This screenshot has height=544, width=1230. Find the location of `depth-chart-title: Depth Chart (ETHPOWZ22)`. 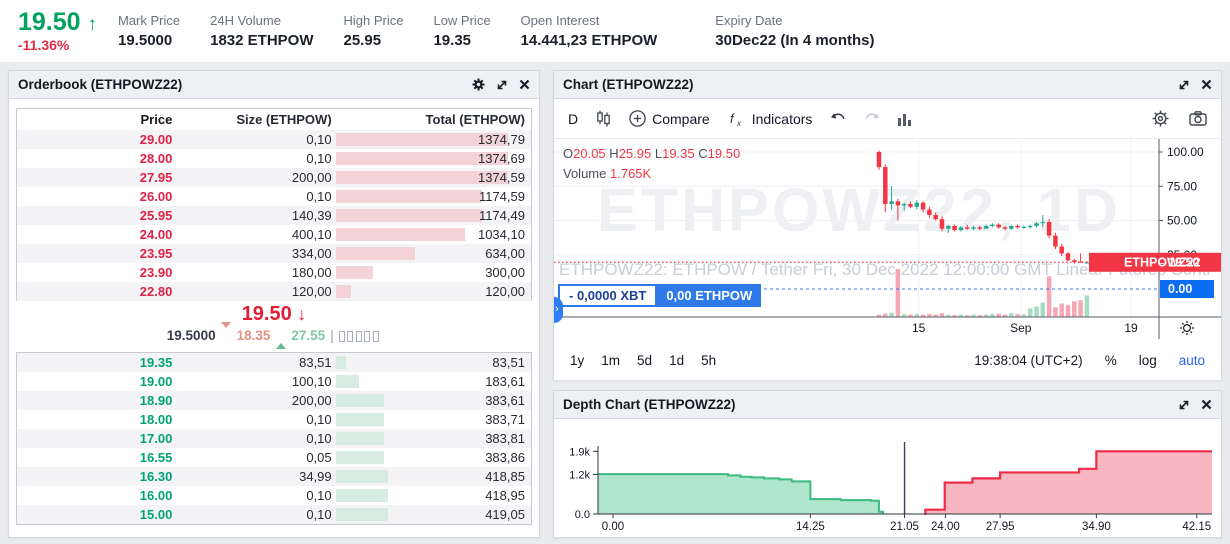

depth-chart-title: Depth Chart (ETHPOWZ22) is located at coordinates (649, 404).